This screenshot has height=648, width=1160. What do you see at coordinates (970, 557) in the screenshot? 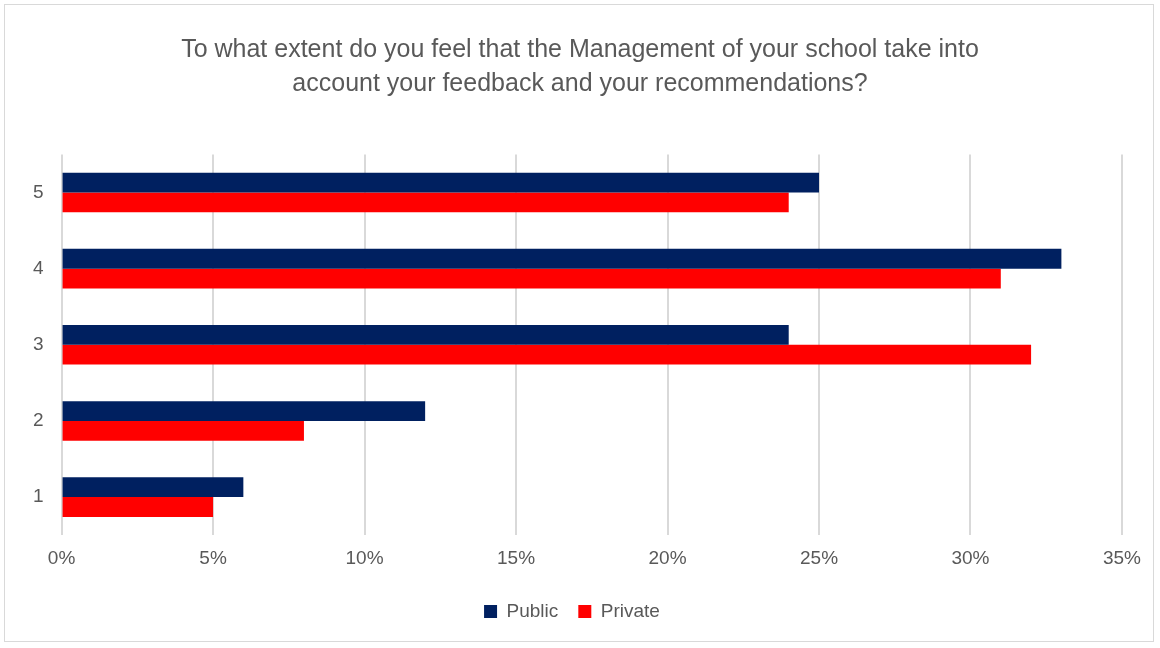
I see `x-tick-label: 30%` at bounding box center [970, 557].